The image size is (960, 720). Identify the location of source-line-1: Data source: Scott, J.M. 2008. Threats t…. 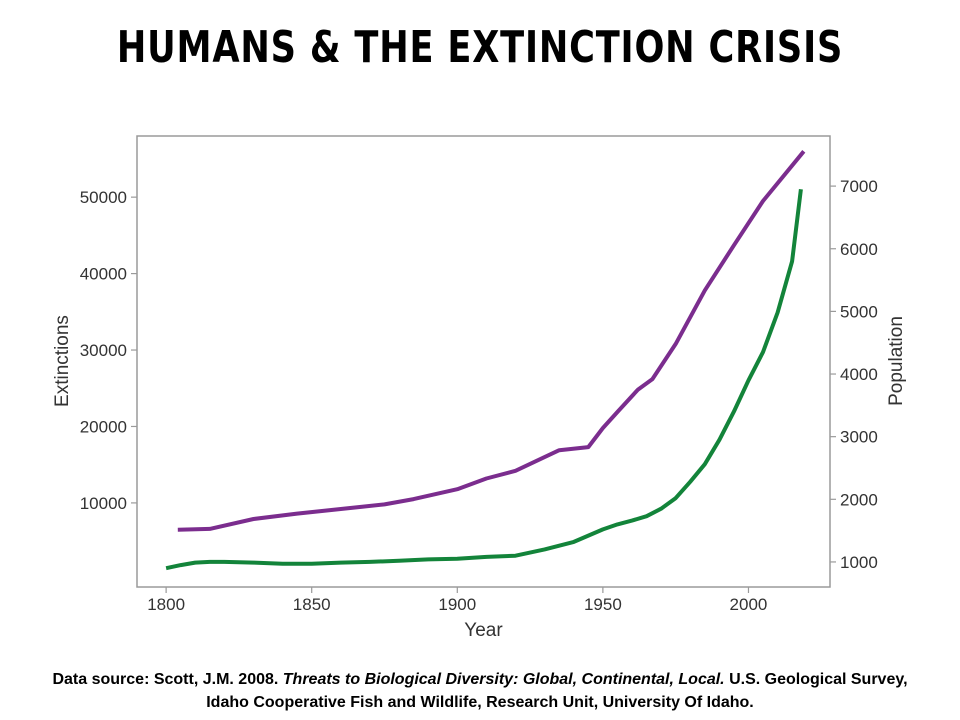
(480, 679).